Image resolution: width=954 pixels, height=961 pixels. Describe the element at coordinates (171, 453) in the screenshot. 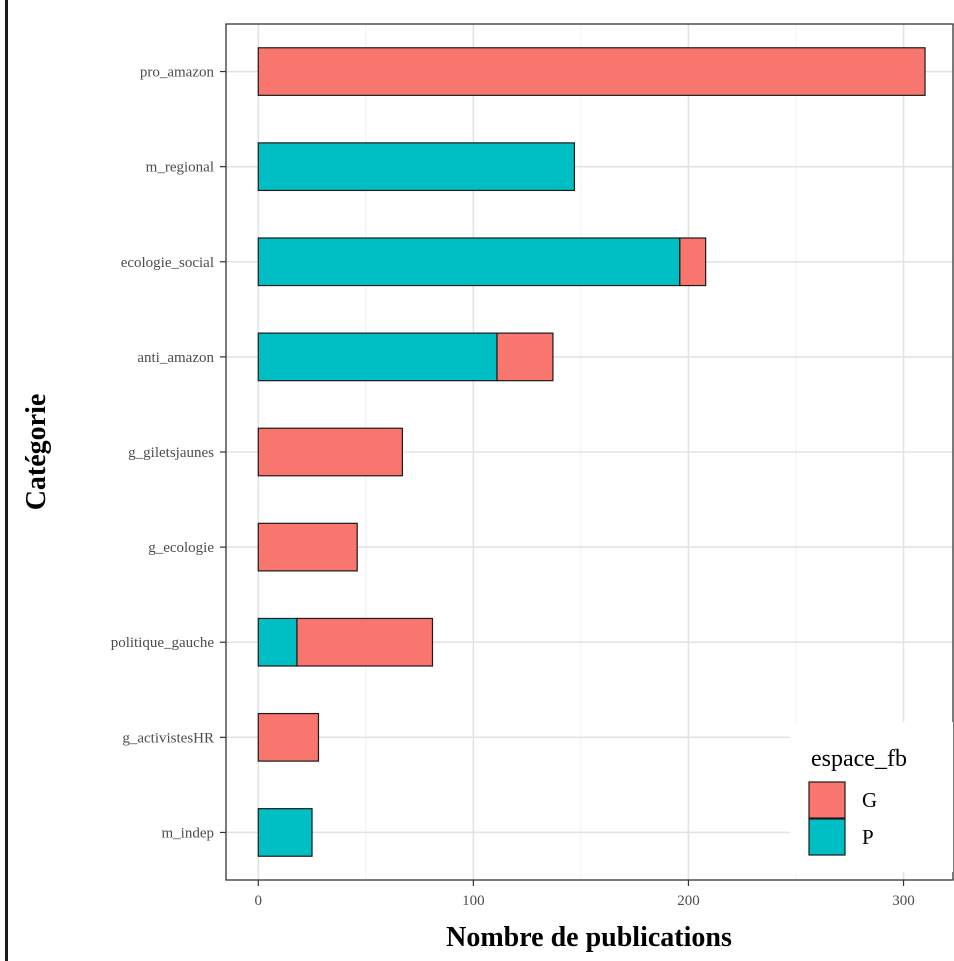

I see `y-tick-label: g_giletsjaunes` at that location.